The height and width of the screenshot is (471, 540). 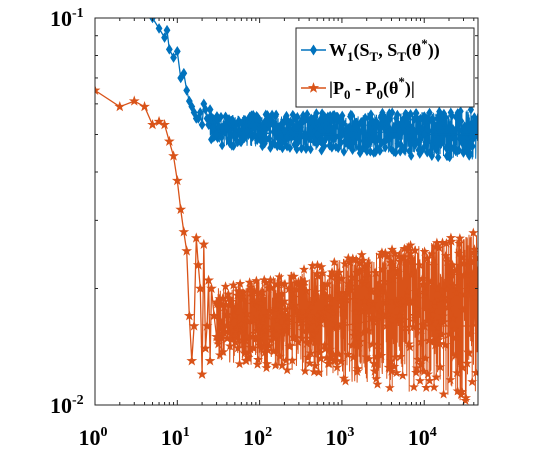 I want to click on x-tick-exponent: 1, so click(x=186, y=432).